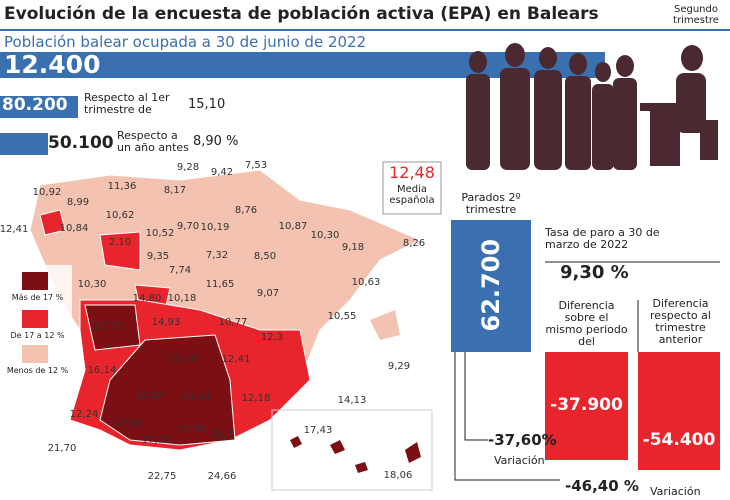 The height and width of the screenshot is (500, 730). What do you see at coordinates (52, 64) in the screenshot?
I see `total: 12.400` at bounding box center [52, 64].